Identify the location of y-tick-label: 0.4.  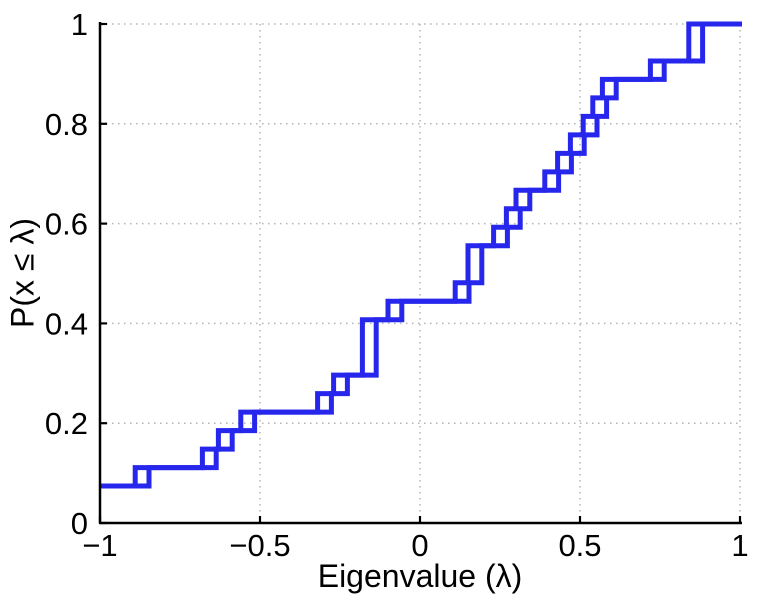
(66, 323).